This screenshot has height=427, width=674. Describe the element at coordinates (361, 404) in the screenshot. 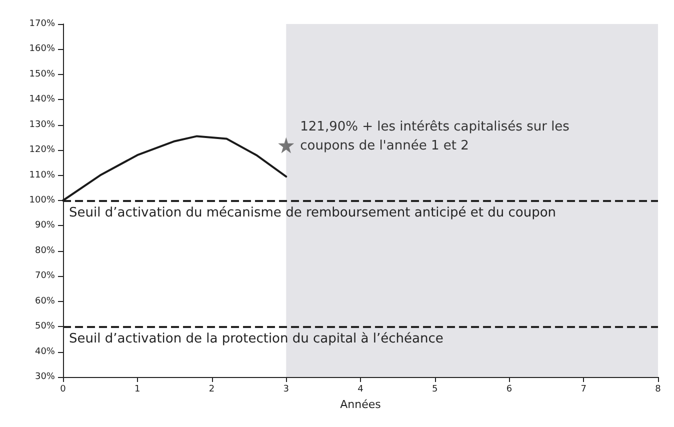

I see `x-axis-title: Années` at that location.